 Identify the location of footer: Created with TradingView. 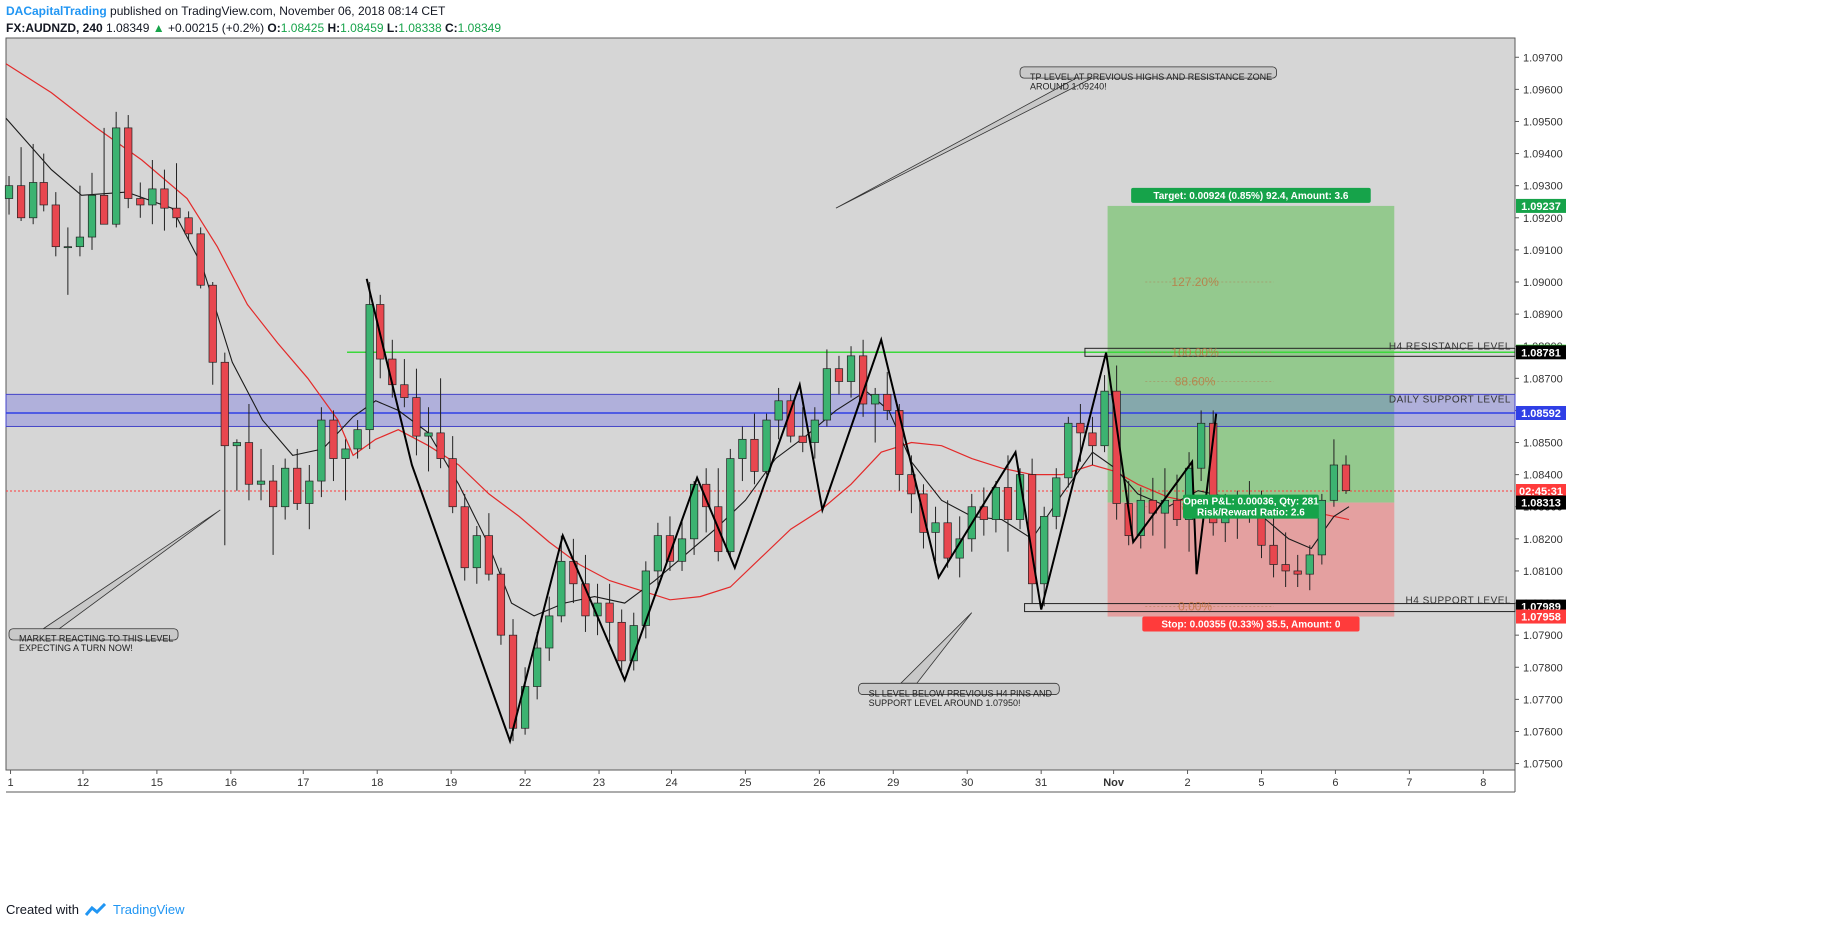
(95, 909).